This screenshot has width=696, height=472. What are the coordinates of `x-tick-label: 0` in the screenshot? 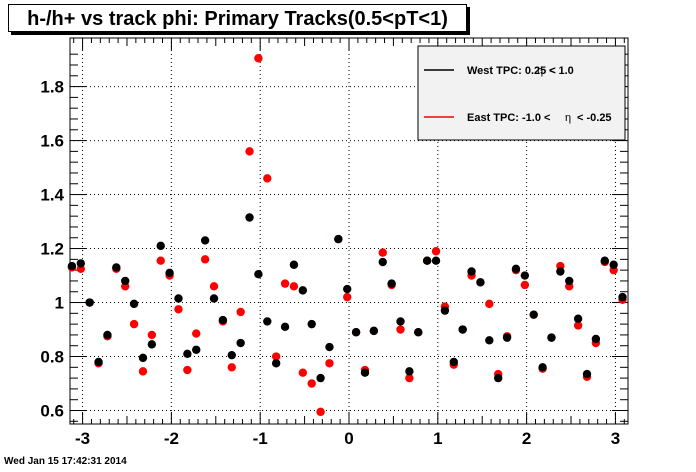 It's located at (348, 438).